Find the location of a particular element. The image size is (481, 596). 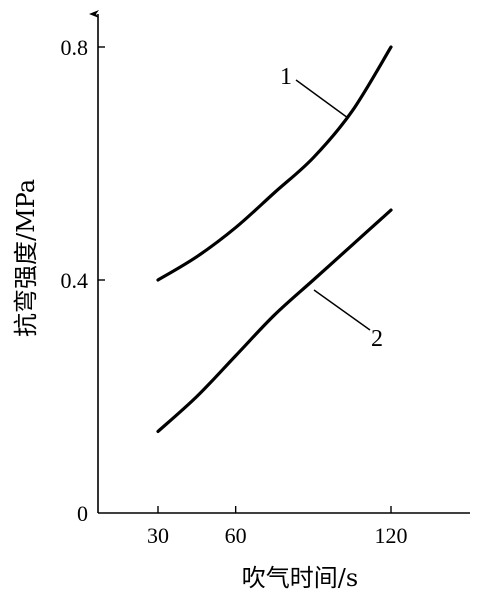

y-axis-label: 抗弯强度/MPa is located at coordinates (26, 258).